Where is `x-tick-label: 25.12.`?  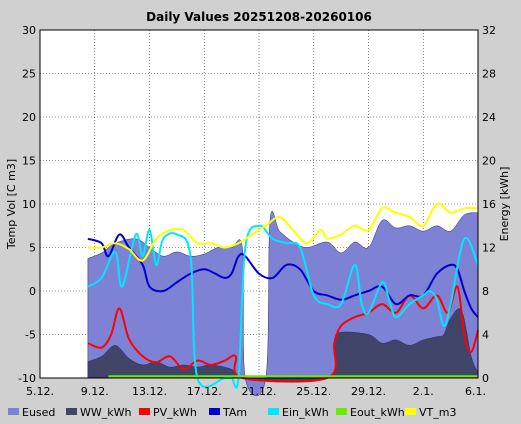 x-tick-label: 25.12. is located at coordinates (313, 391).